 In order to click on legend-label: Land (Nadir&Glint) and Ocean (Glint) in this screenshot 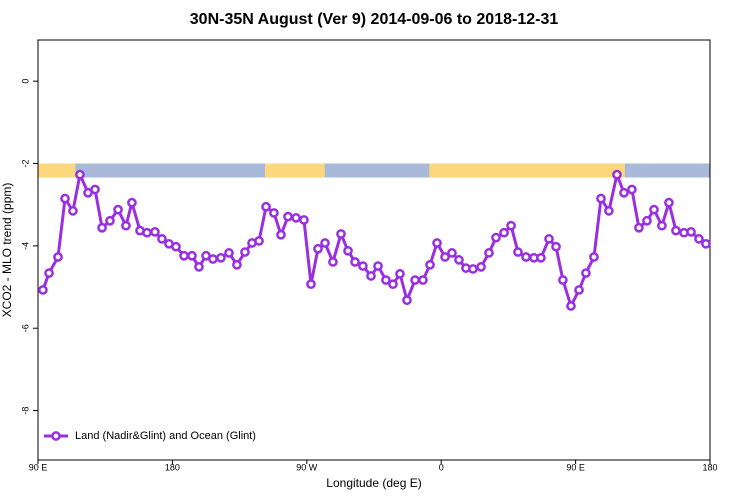, I will do `click(165, 436)`.